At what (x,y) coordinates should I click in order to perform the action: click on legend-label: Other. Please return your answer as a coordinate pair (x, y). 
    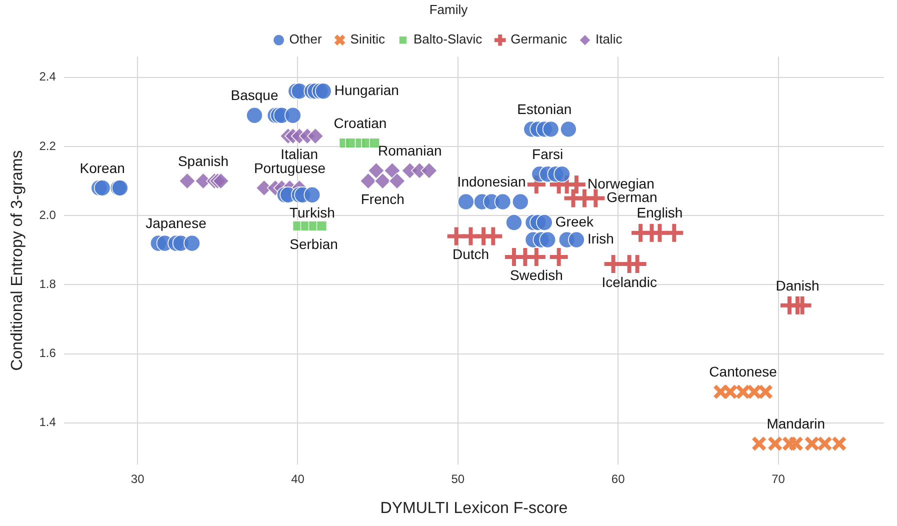
    Looking at the image, I should click on (305, 39).